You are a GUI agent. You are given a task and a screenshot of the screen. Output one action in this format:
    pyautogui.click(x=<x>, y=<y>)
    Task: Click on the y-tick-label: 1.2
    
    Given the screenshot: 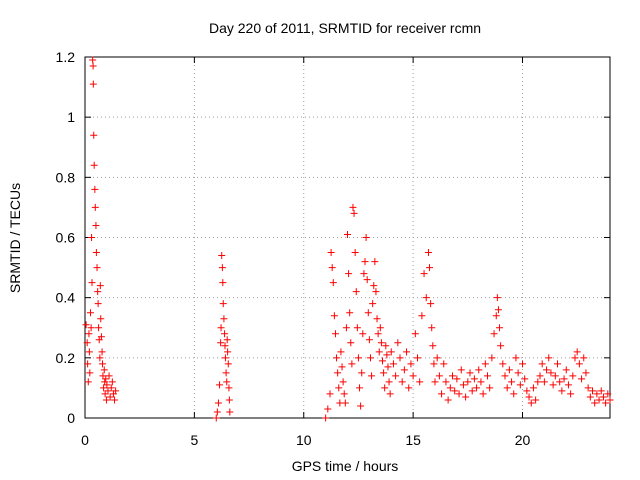 What is the action you would take?
    pyautogui.click(x=66, y=57)
    